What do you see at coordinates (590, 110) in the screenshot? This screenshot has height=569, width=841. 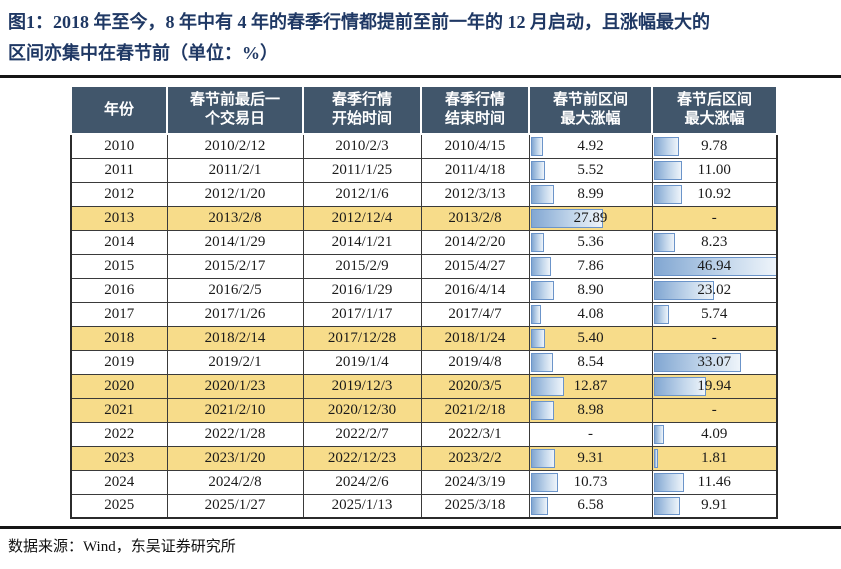 I see `column-header-4: 春节前区间 最大涨幅` at bounding box center [590, 110].